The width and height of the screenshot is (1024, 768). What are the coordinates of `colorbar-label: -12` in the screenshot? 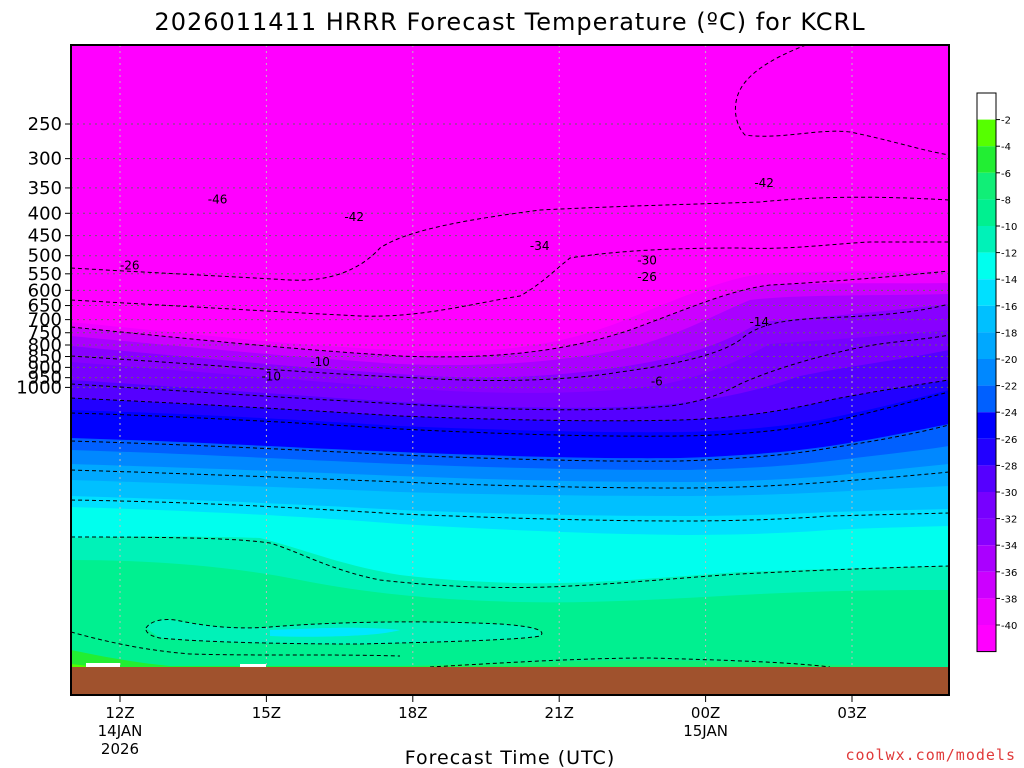 It's located at (1009, 254).